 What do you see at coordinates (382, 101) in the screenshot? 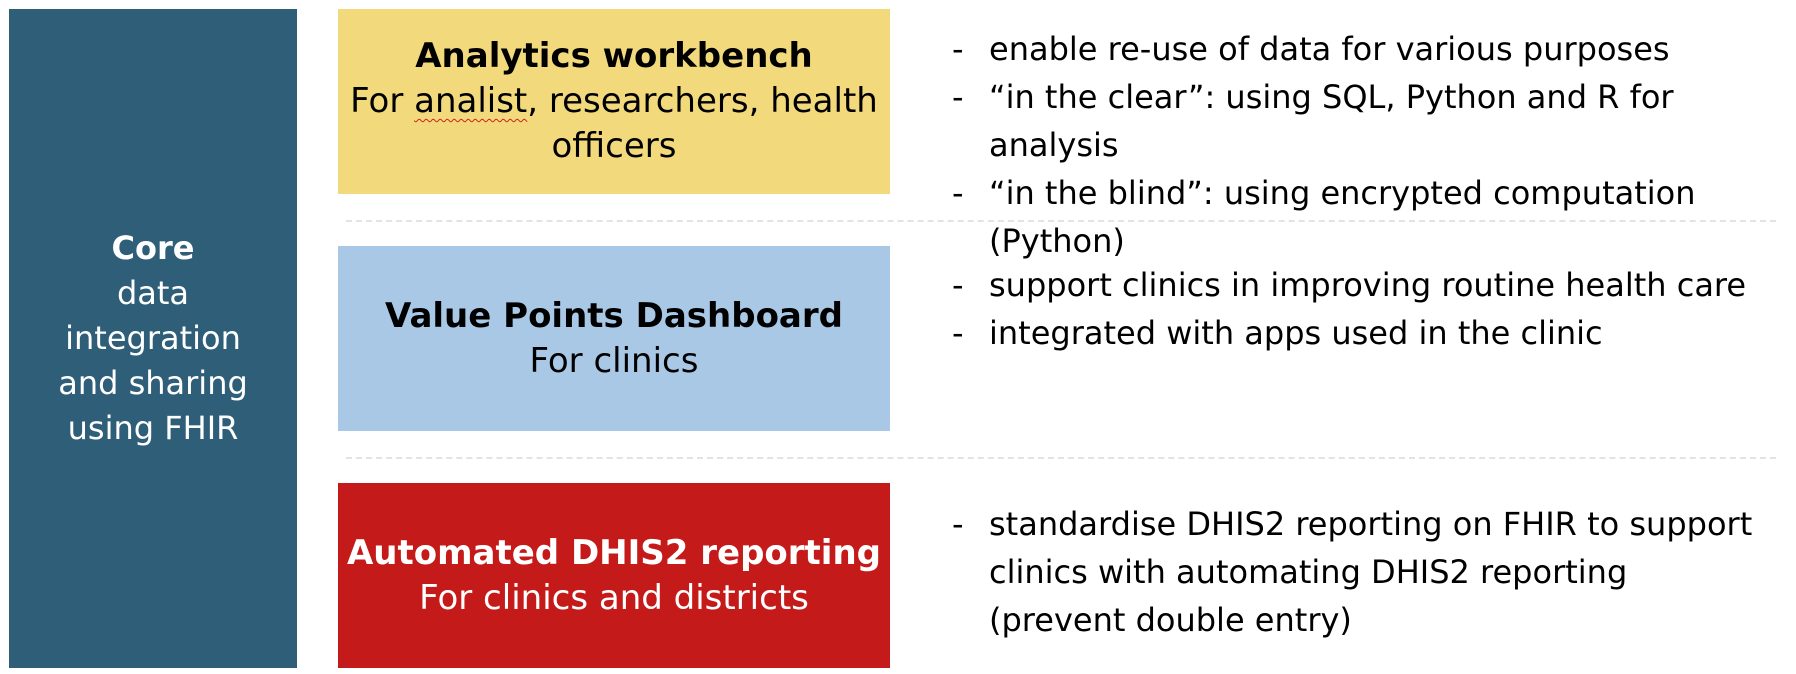
I see `box-subtitle-pre: For` at bounding box center [382, 101].